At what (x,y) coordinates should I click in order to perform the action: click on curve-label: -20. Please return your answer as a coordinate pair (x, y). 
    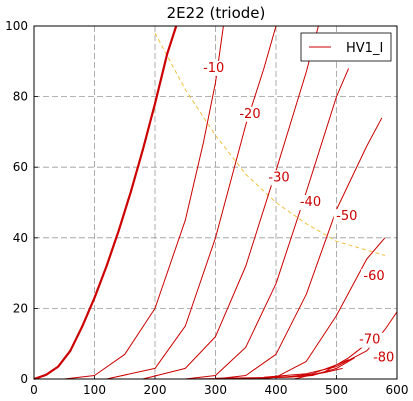
    Looking at the image, I should click on (249, 114).